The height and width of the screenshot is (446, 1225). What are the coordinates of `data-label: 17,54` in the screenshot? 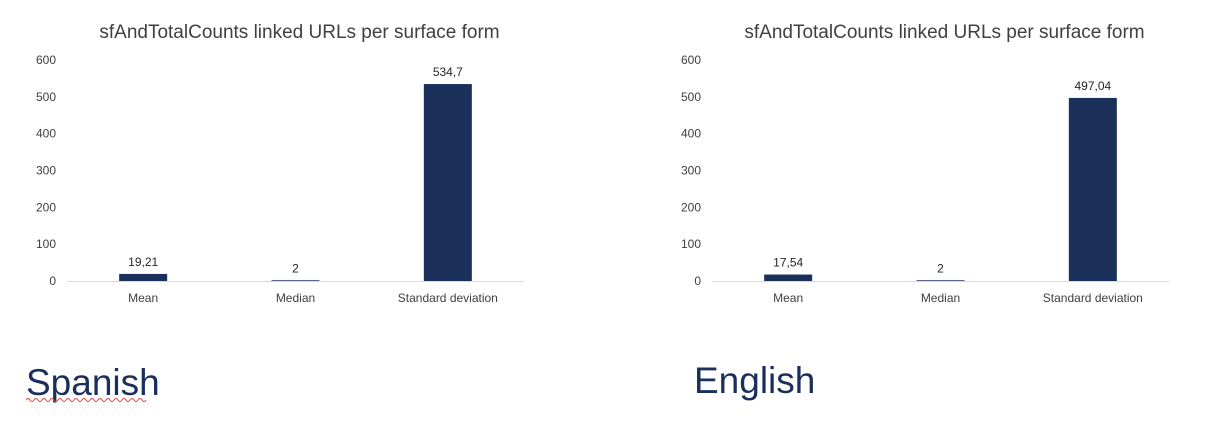 It's located at (788, 263).